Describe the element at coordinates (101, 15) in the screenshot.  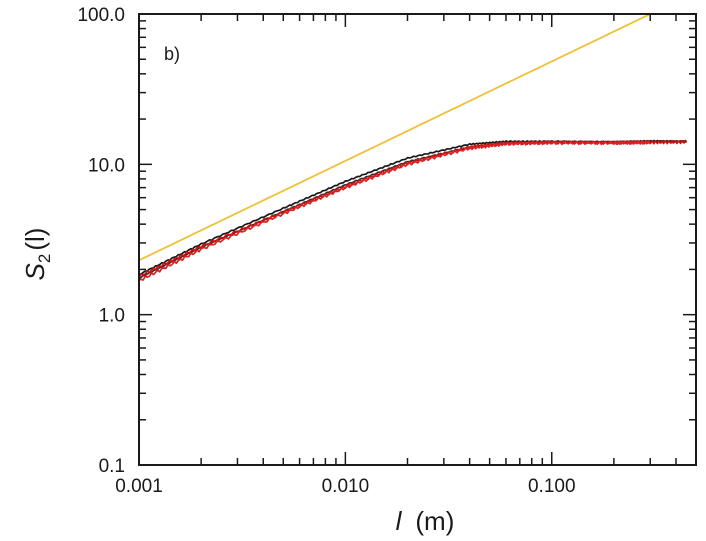
I see `y-tick-label: 100.0` at that location.